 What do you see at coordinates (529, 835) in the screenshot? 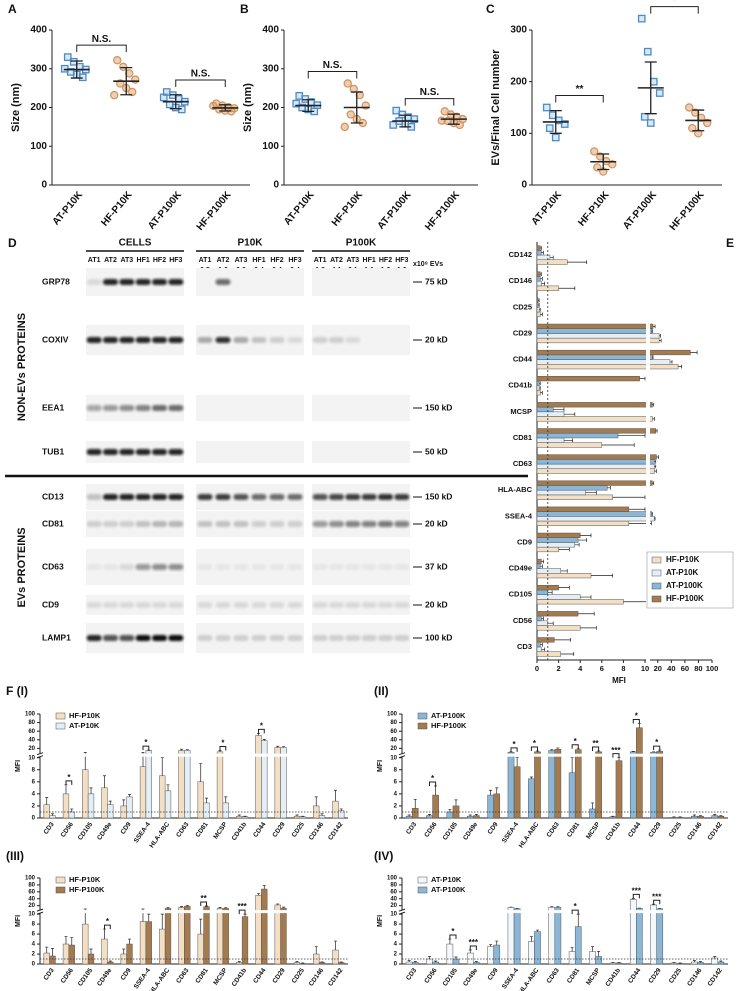
I see `x-tick-label: HLA-ABC` at bounding box center [529, 835].